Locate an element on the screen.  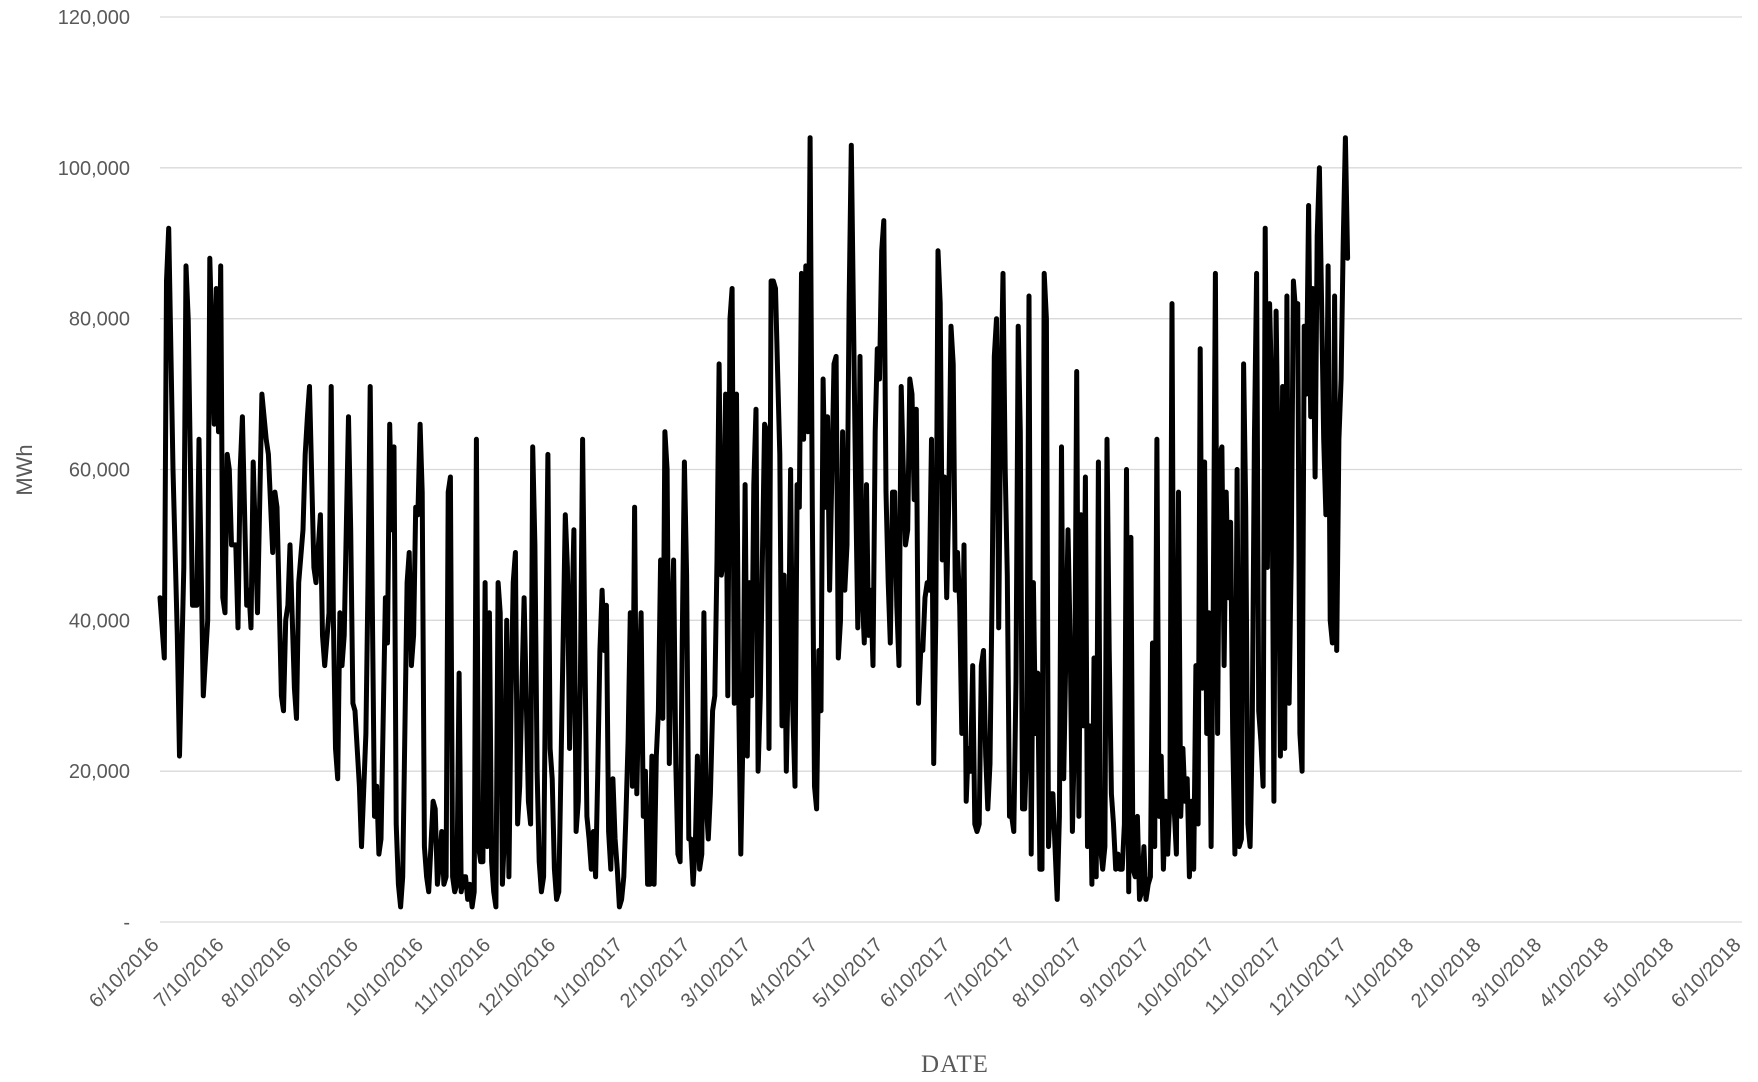
y-tick-label: 100,000 is located at coordinates (94, 169).